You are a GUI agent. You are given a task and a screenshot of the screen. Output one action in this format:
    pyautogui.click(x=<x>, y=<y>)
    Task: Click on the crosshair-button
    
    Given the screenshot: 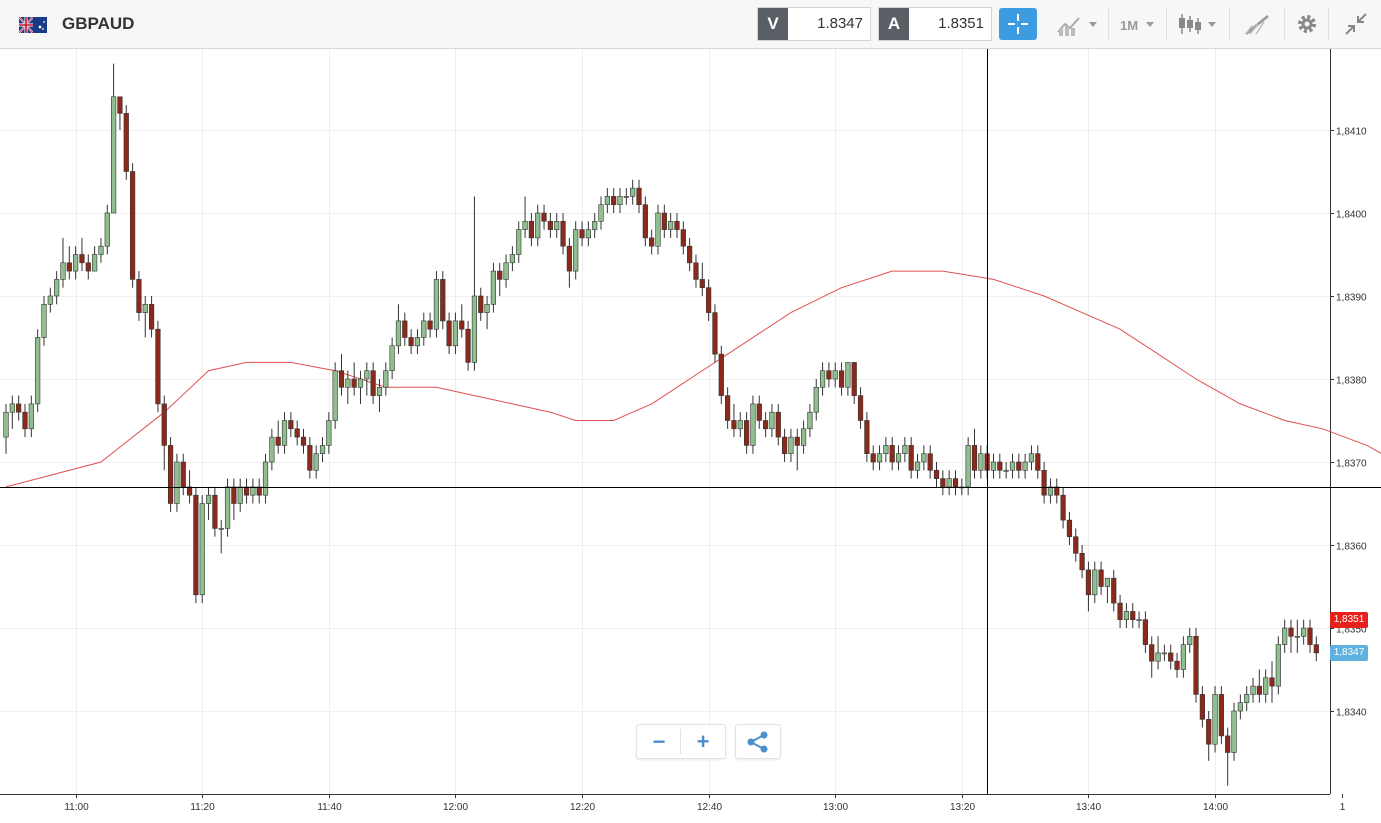 What is the action you would take?
    pyautogui.click(x=1018, y=24)
    